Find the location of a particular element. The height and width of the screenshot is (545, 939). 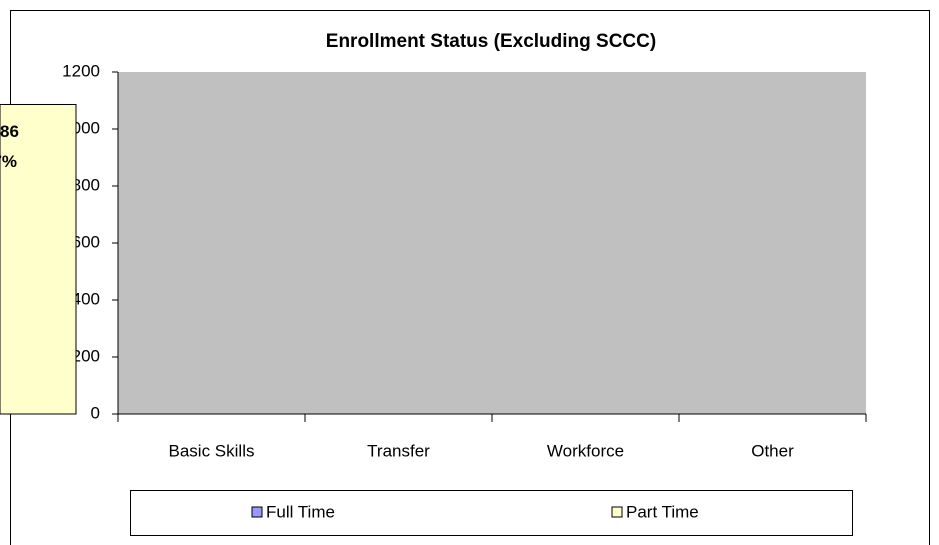

y-tick-label: 200 is located at coordinates (86, 355).